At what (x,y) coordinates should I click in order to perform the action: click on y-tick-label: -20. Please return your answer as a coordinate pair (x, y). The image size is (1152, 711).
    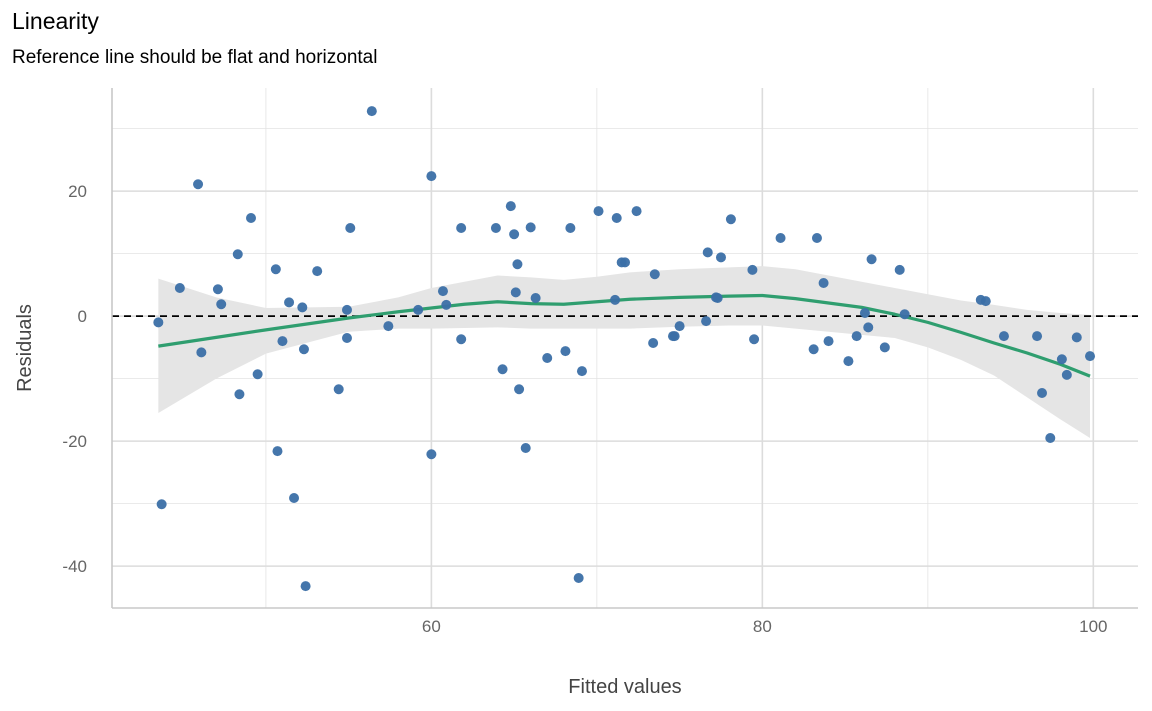
    Looking at the image, I should click on (74, 441).